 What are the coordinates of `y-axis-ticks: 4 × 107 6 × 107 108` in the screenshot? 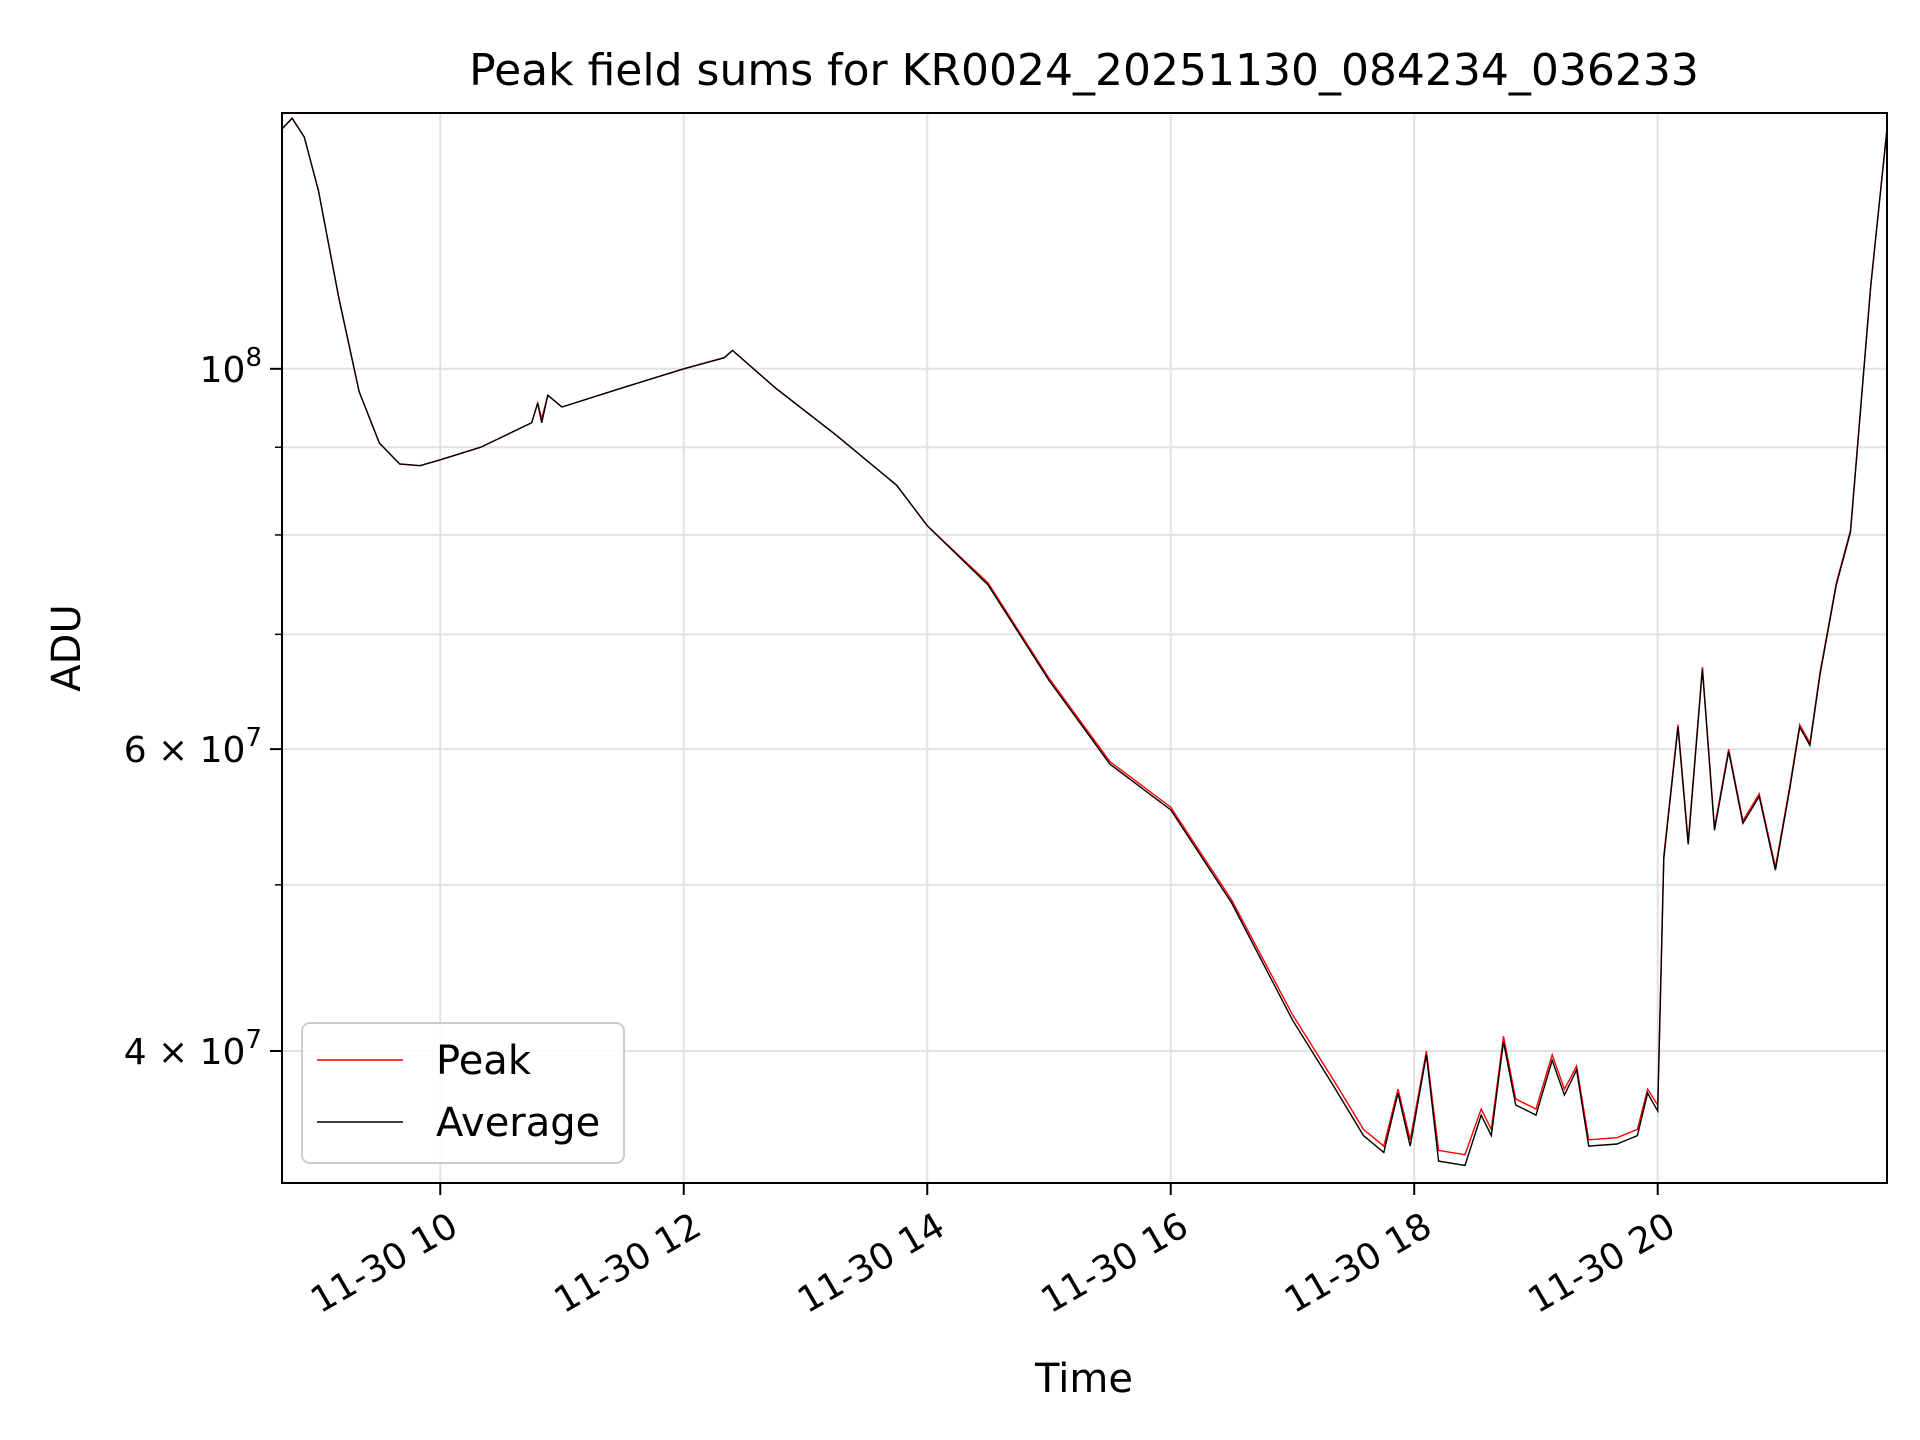 It's located at (203, 708).